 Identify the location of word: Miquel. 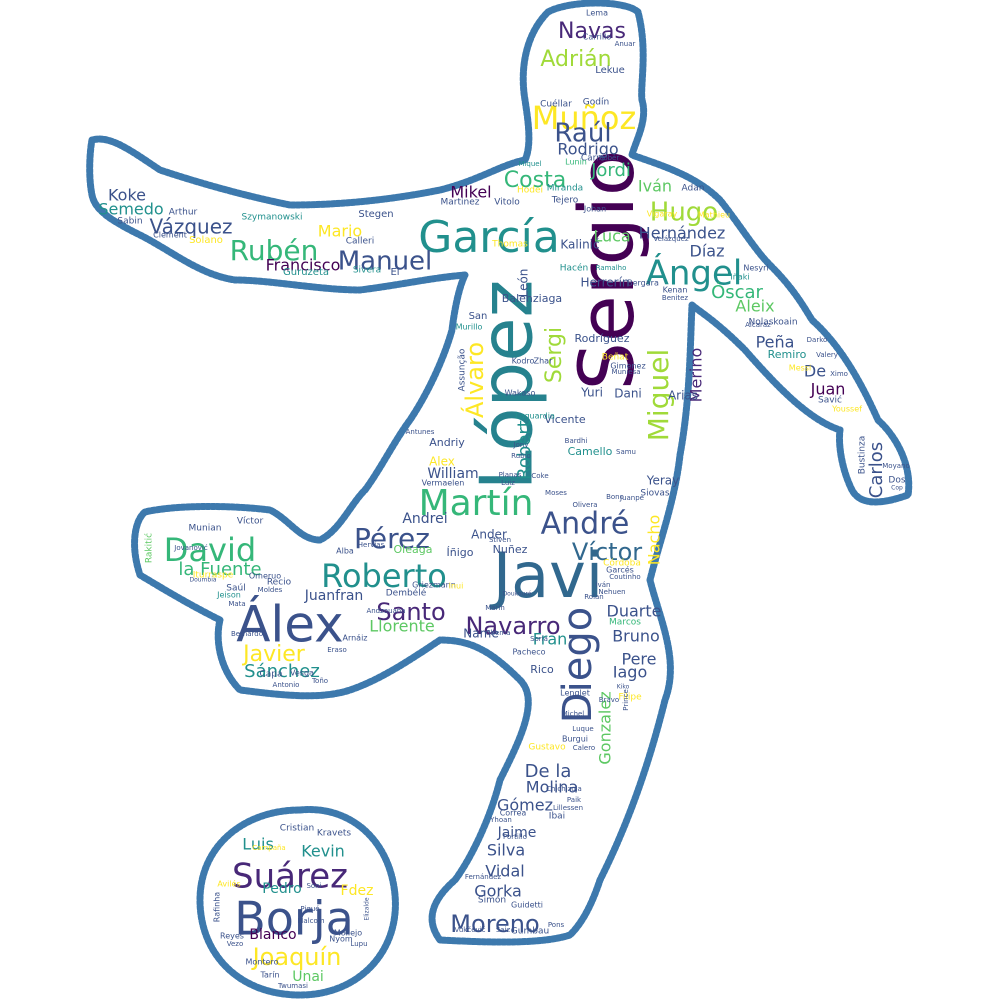
(529, 164).